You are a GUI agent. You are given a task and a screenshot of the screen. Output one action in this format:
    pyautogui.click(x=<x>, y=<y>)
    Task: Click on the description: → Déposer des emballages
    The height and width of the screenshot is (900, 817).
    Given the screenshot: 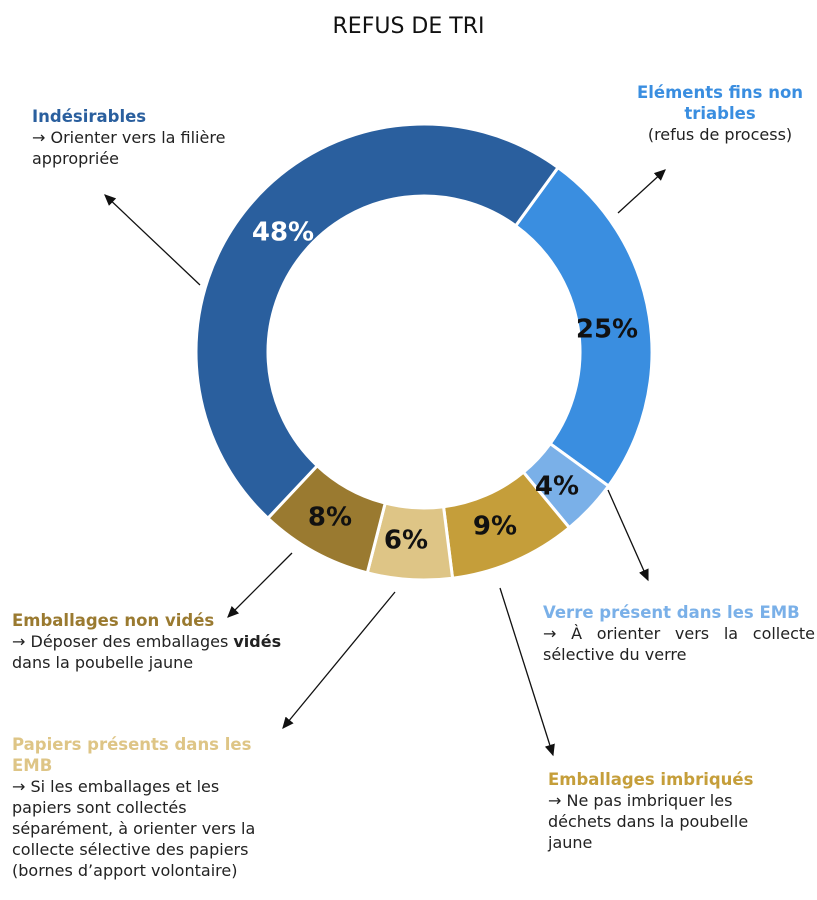 What is the action you would take?
    pyautogui.click(x=123, y=641)
    